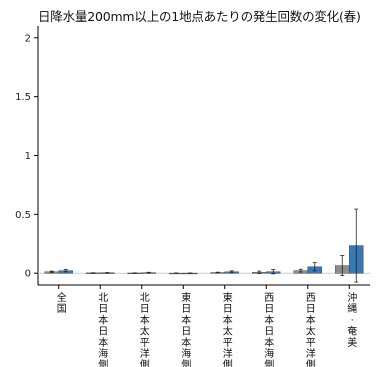 This screenshot has height=367, width=385. I want to click on category-label-char: 縄, so click(352, 308).